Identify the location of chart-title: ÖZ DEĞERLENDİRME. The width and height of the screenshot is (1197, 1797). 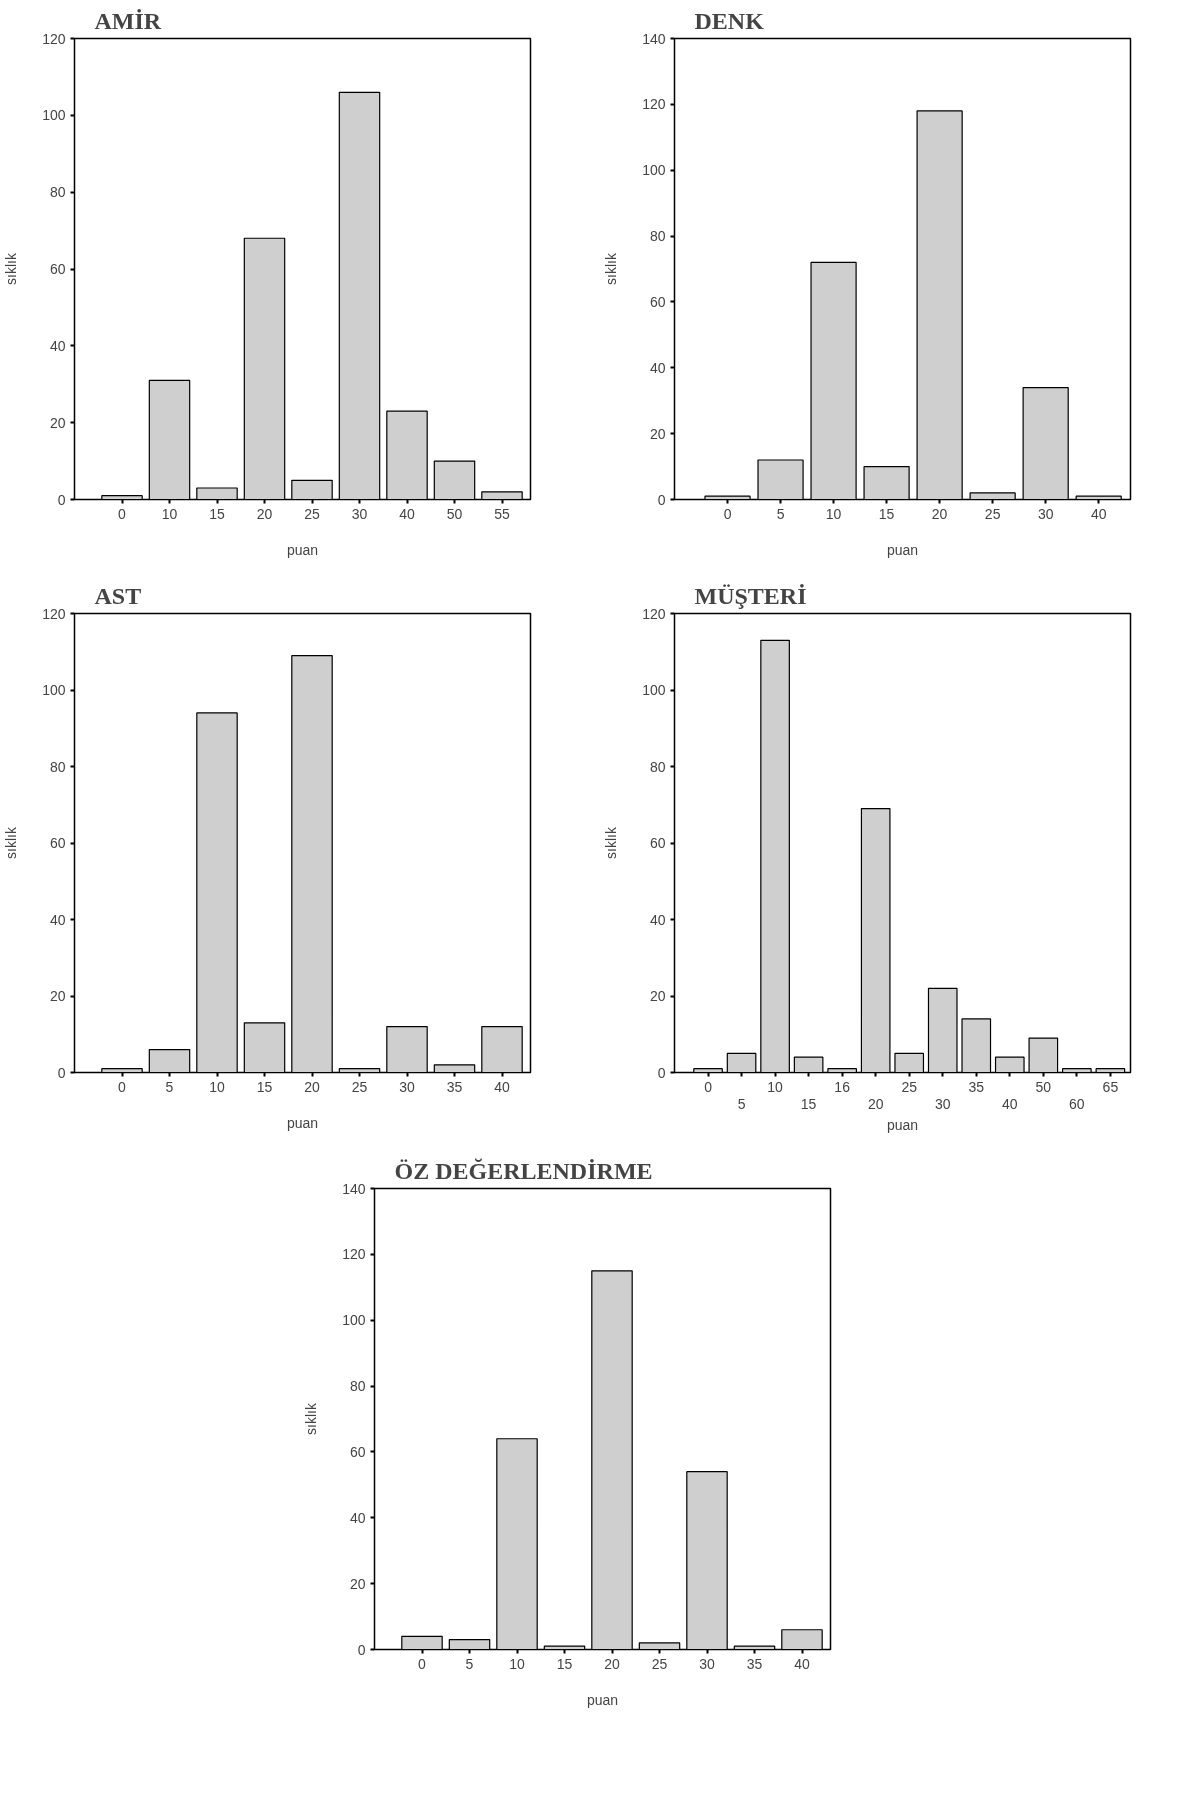
(523, 1170).